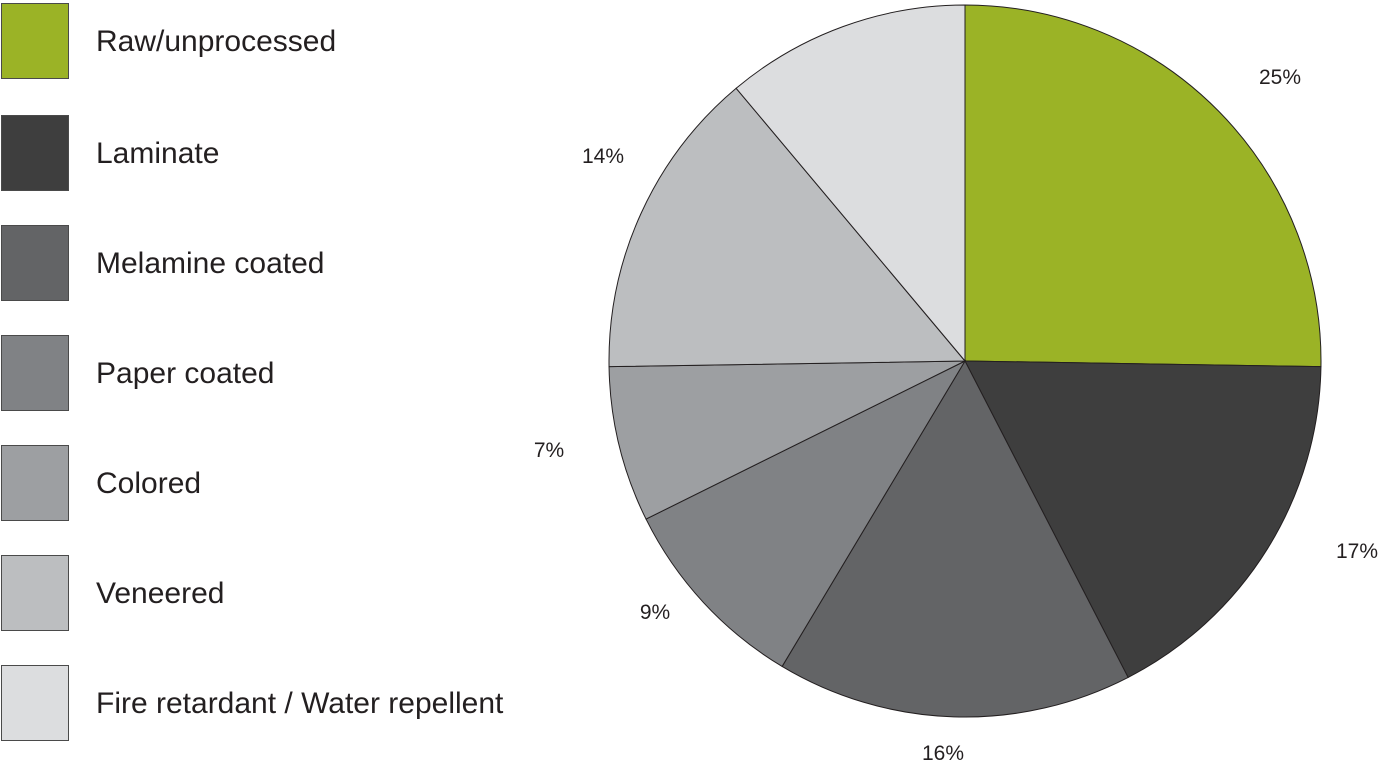 This screenshot has width=1381, height=763. I want to click on pie-slice, so click(1143, 186).